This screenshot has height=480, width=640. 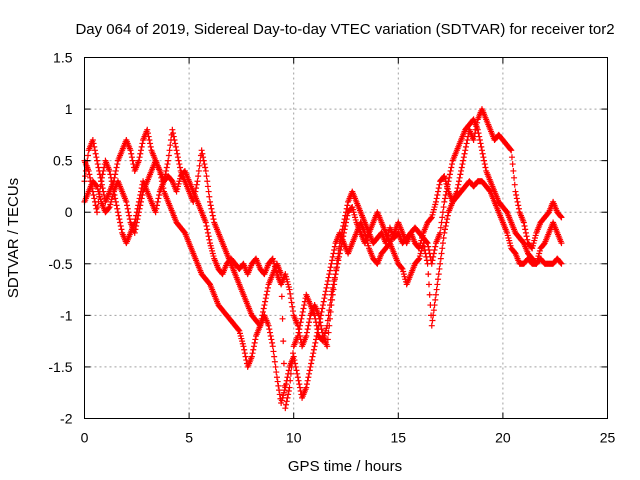 What do you see at coordinates (13, 238) in the screenshot?
I see `y-axis-label: SDTVAR / TECUs` at bounding box center [13, 238].